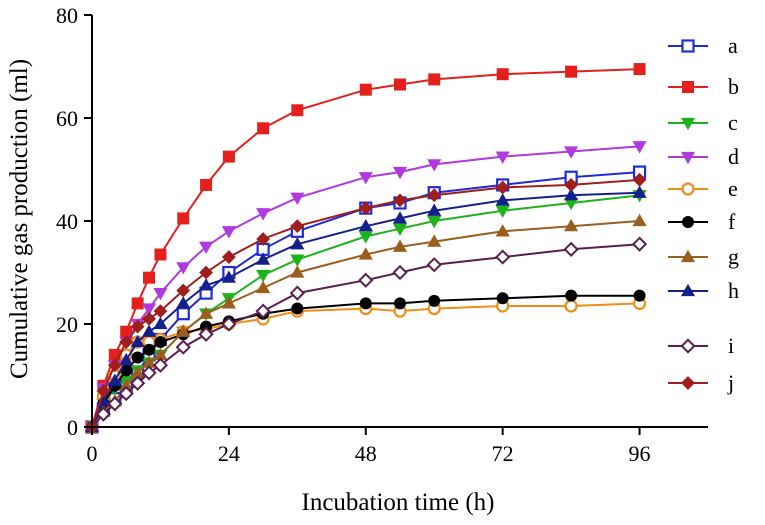 The height and width of the screenshot is (525, 765). I want to click on legend-item-f: f, so click(702, 221).